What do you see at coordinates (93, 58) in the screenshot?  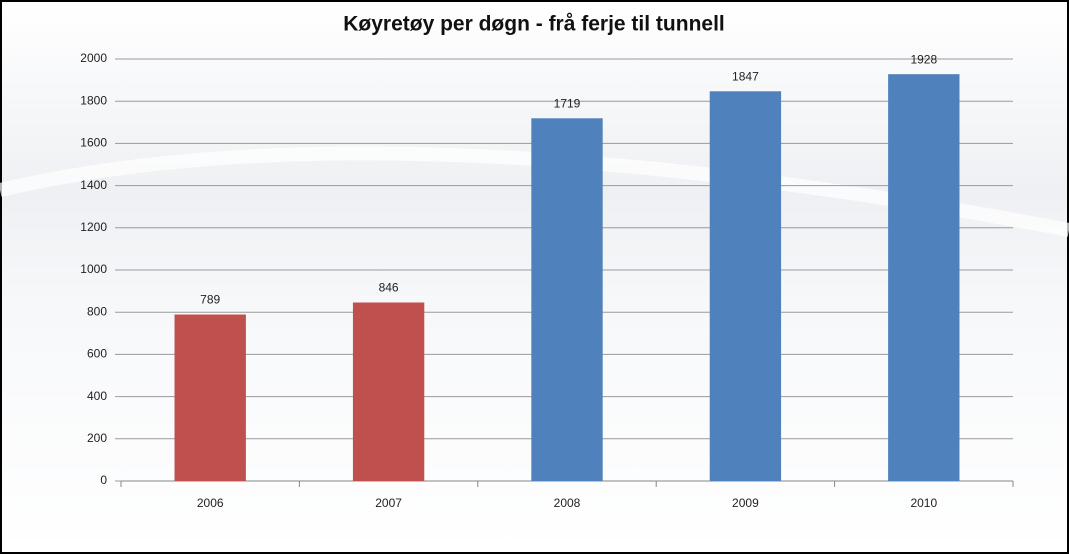 I see `y-tick-label: 2000` at bounding box center [93, 58].